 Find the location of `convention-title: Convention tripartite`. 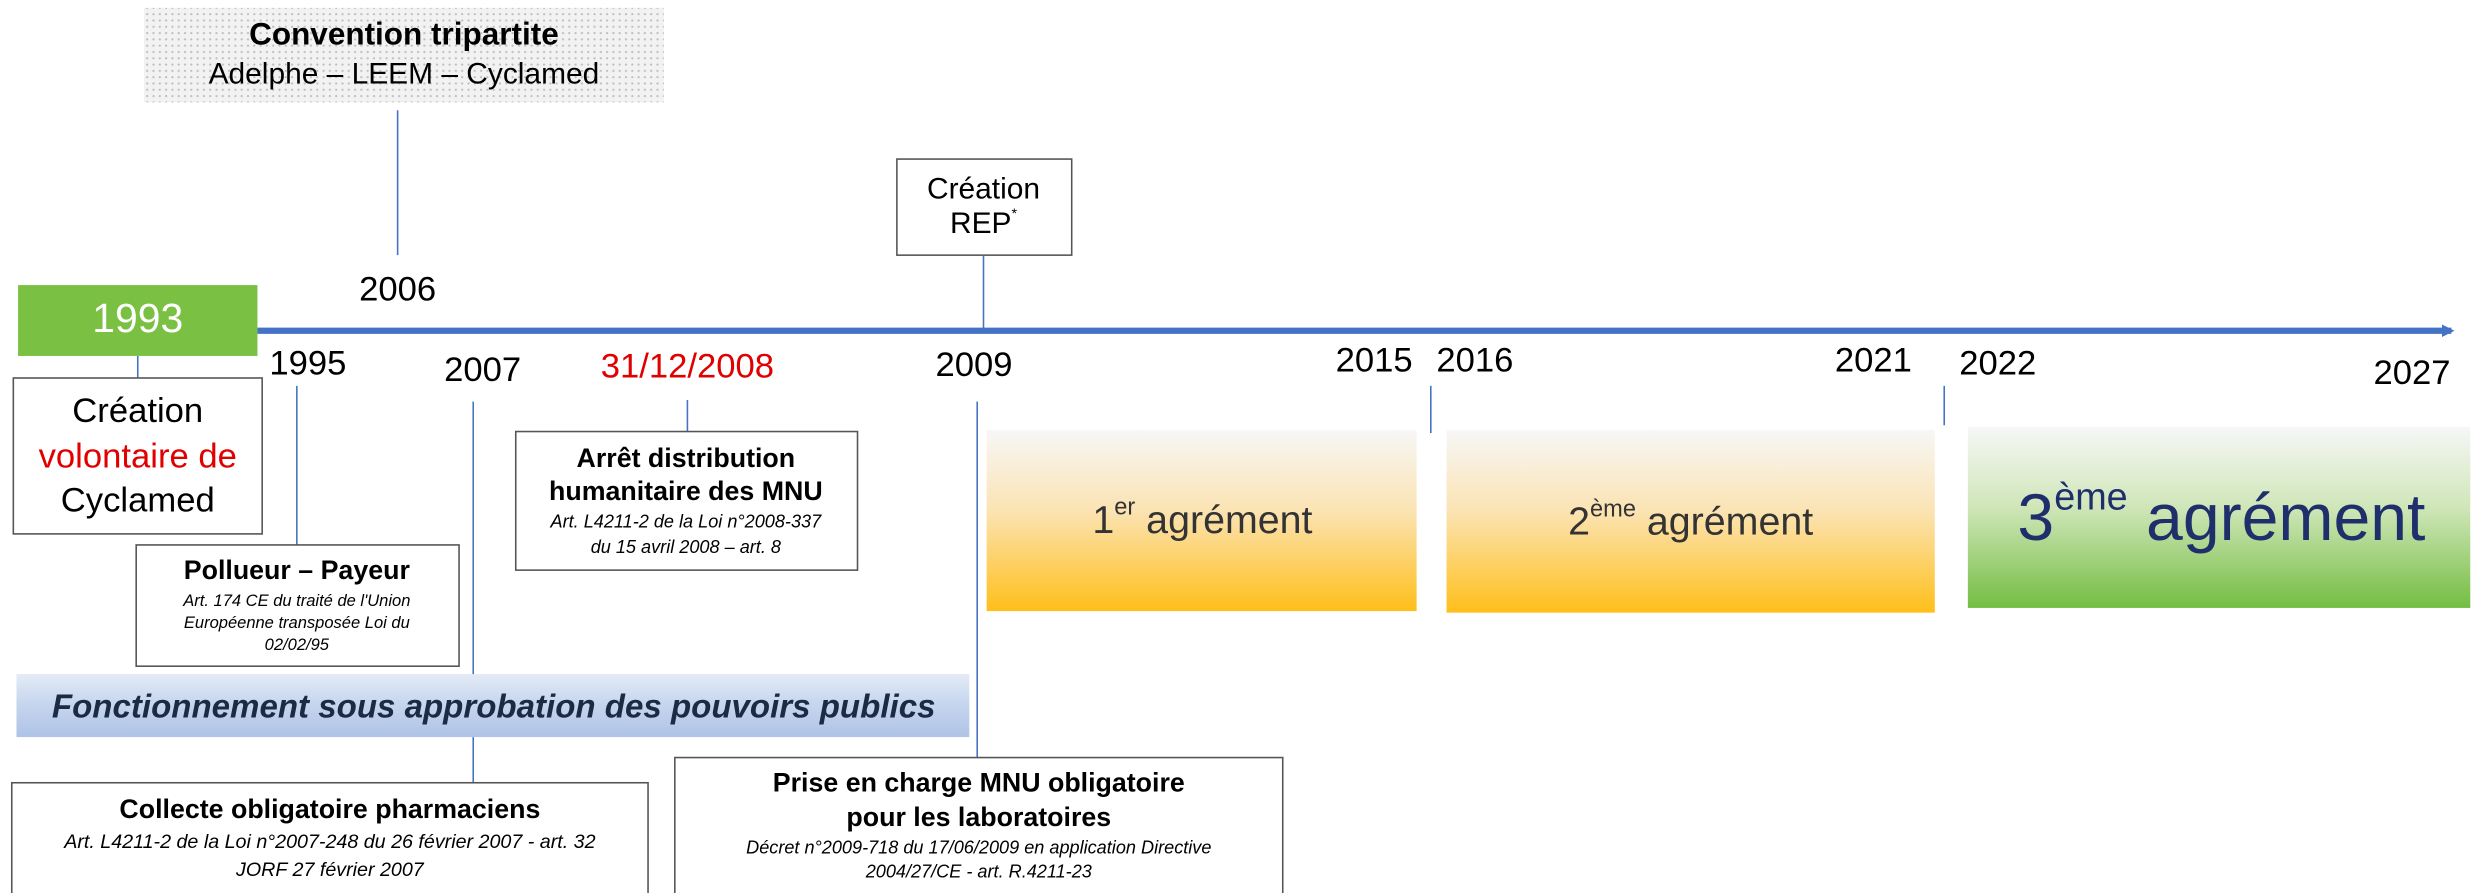

convention-title: Convention tripartite is located at coordinates (404, 34).